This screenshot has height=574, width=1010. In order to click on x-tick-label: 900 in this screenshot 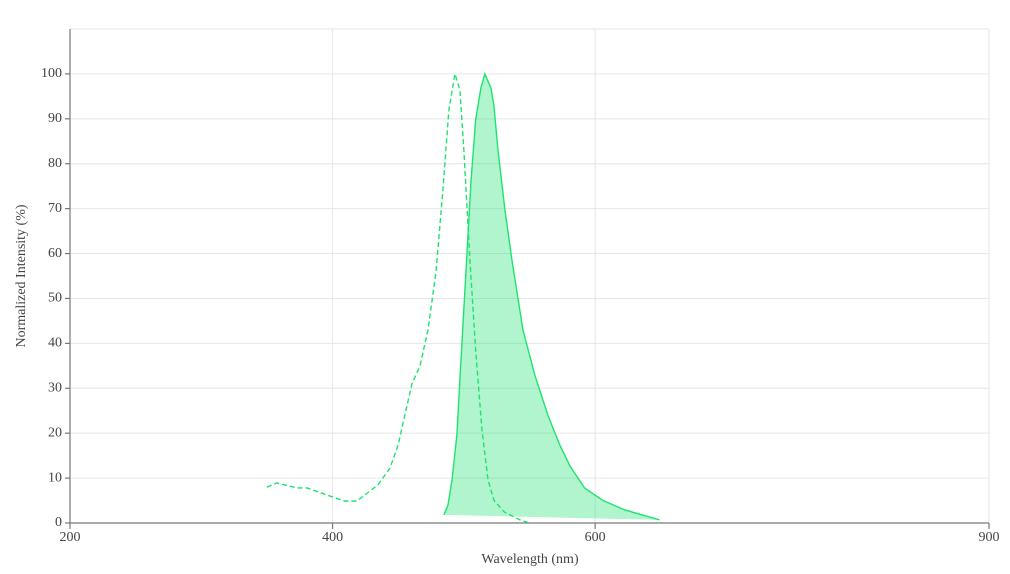, I will do `click(989, 537)`.